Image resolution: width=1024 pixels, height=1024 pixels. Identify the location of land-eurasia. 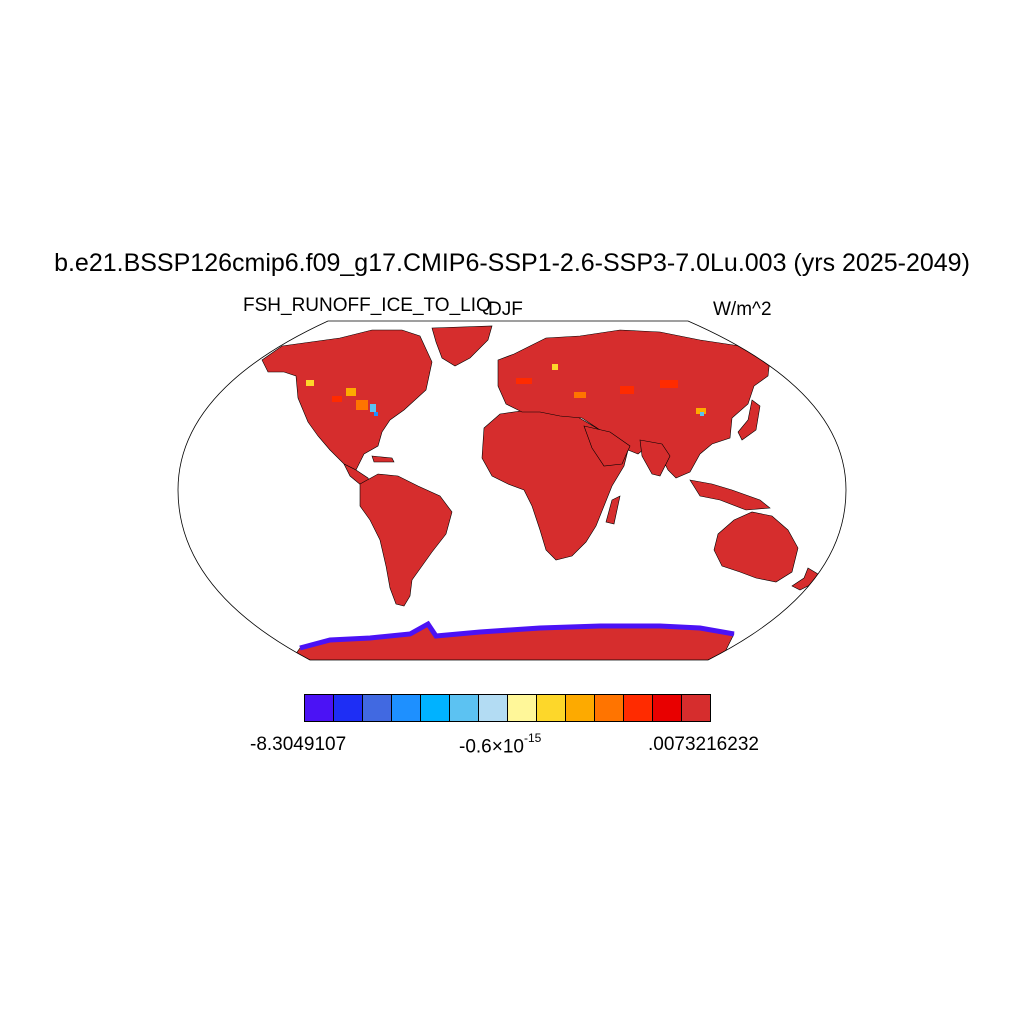
(634, 404).